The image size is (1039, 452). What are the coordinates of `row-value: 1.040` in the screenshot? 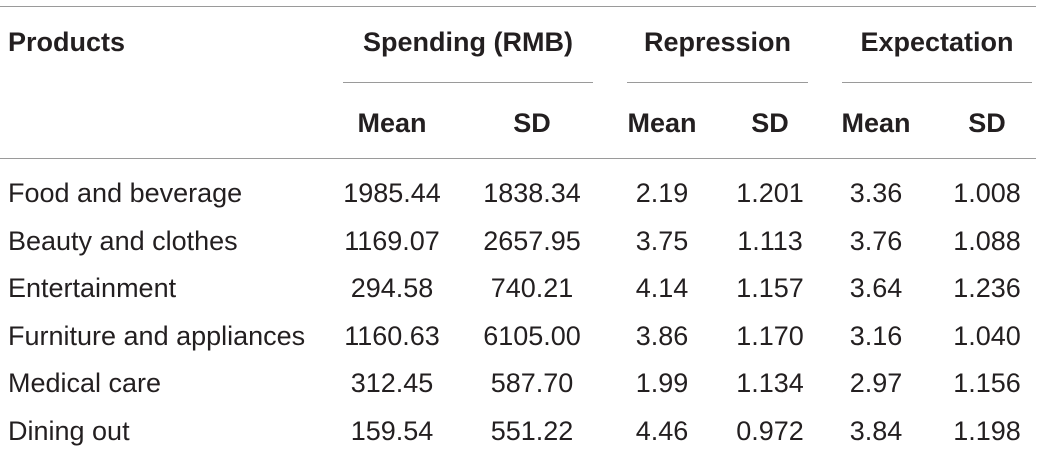 It's located at (987, 336).